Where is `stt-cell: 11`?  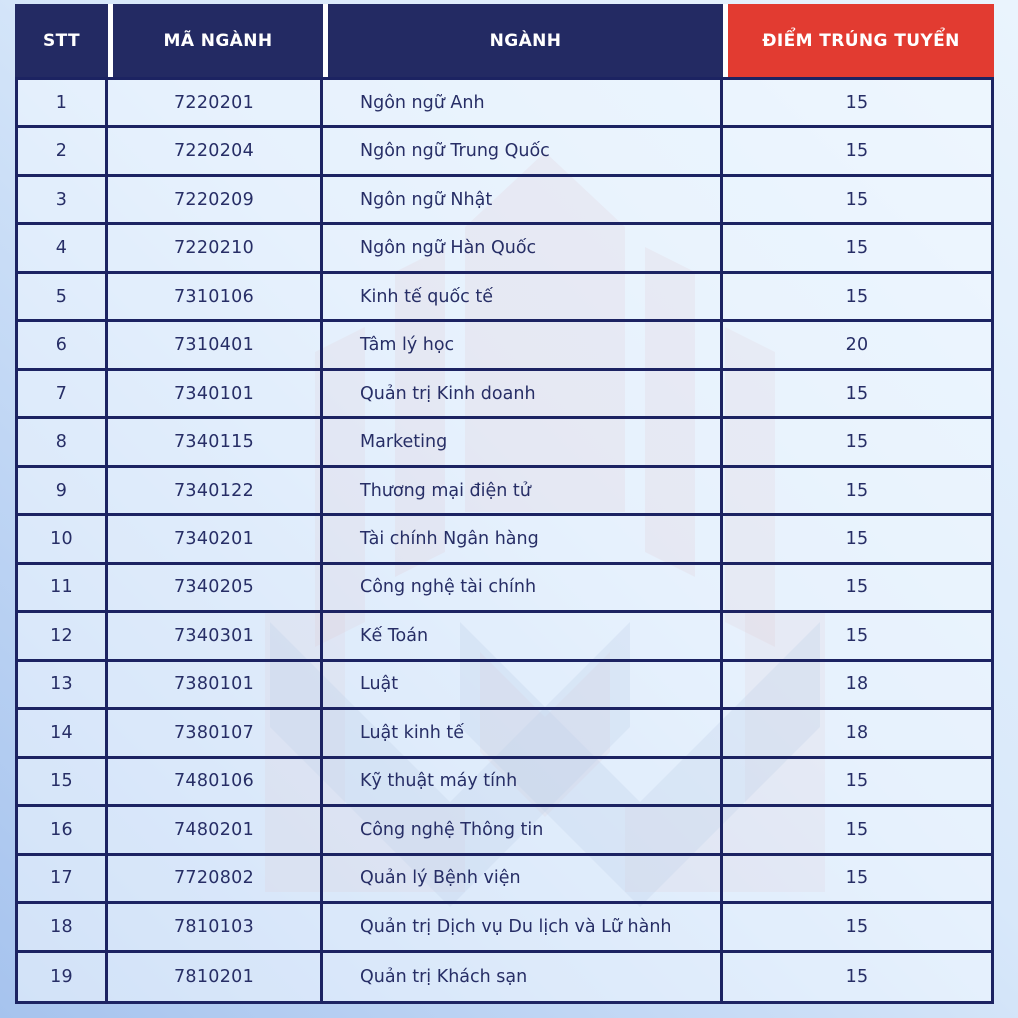
stt-cell: 11 is located at coordinates (63, 587).